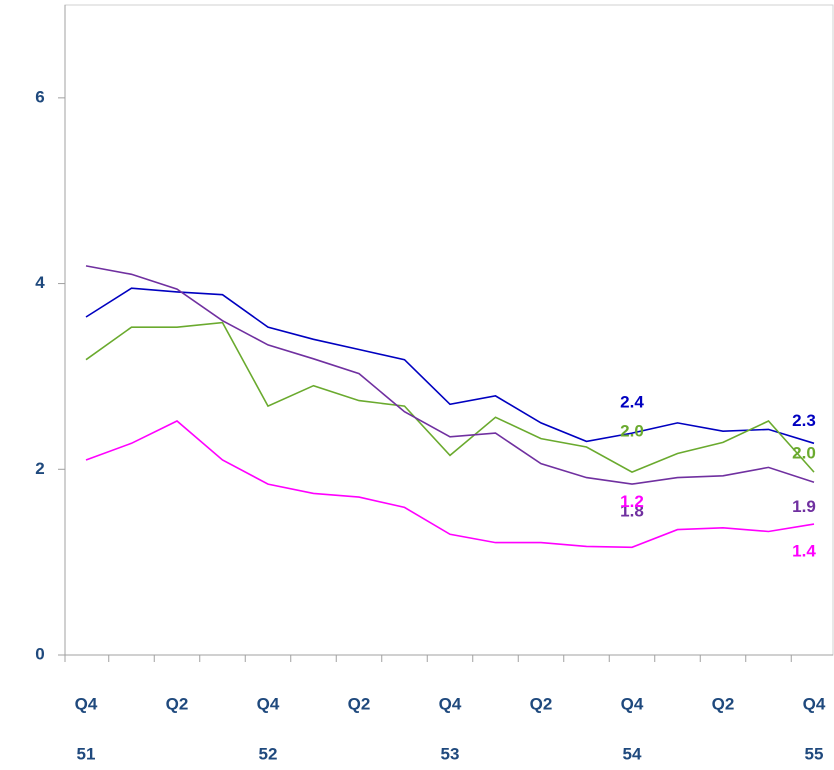 The width and height of the screenshot is (834, 770). Describe the element at coordinates (804, 506) in the screenshot. I see `data-label: 1.9` at that location.